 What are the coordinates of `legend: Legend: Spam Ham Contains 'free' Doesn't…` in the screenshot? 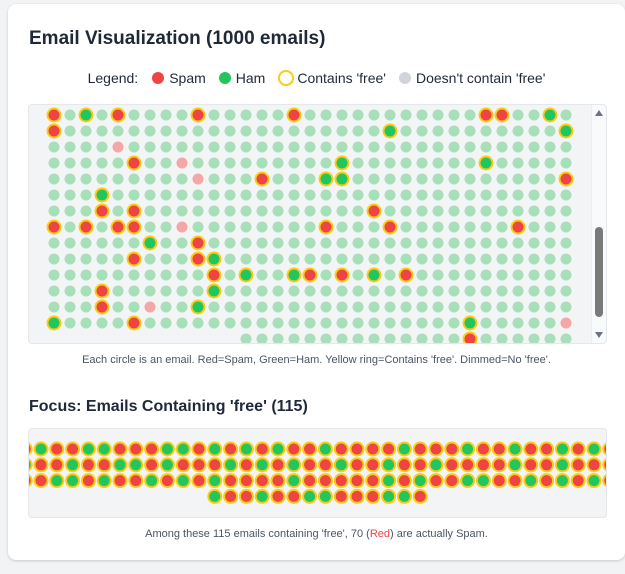 It's located at (316, 78).